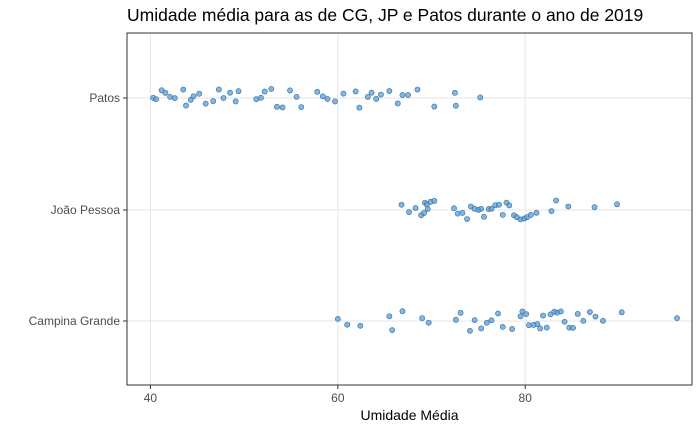  What do you see at coordinates (409, 415) in the screenshot?
I see `x-axis-title: Umidade Média` at bounding box center [409, 415].